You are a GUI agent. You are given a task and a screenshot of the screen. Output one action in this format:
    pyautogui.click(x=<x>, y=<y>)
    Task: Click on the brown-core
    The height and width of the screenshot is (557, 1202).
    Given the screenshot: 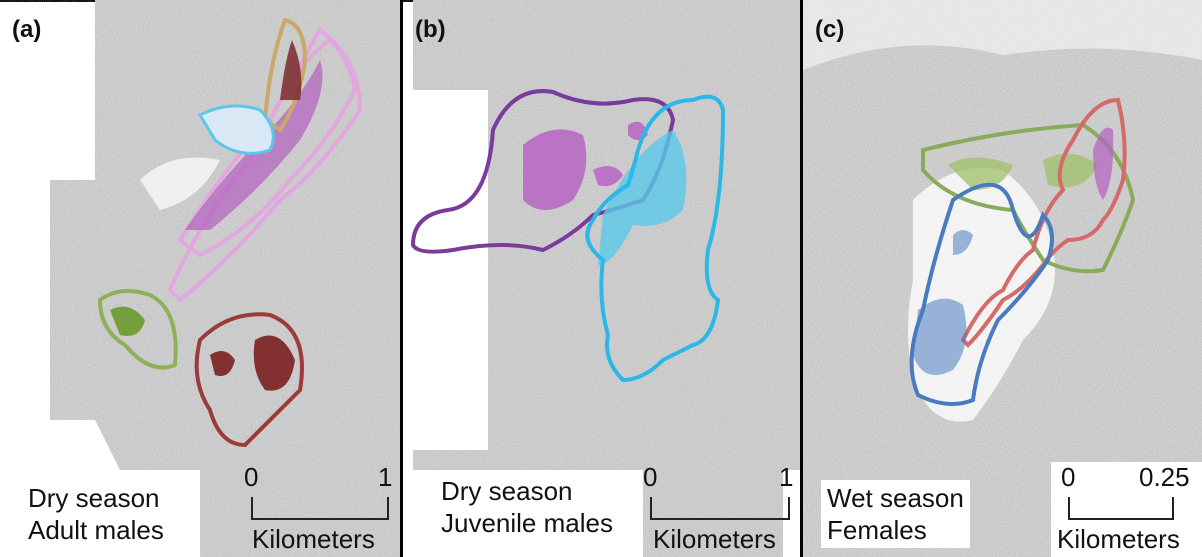 What is the action you would take?
    pyautogui.click(x=291, y=70)
    